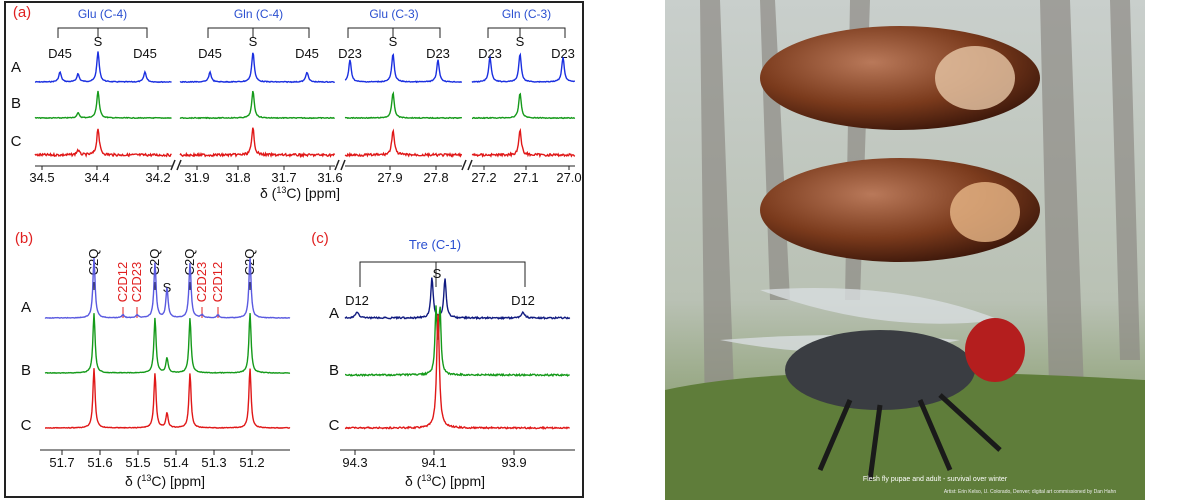 Image resolution: width=1200 pixels, height=500 pixels. Describe the element at coordinates (137, 462) in the screenshot. I see `tick-label: 51.5` at that location.